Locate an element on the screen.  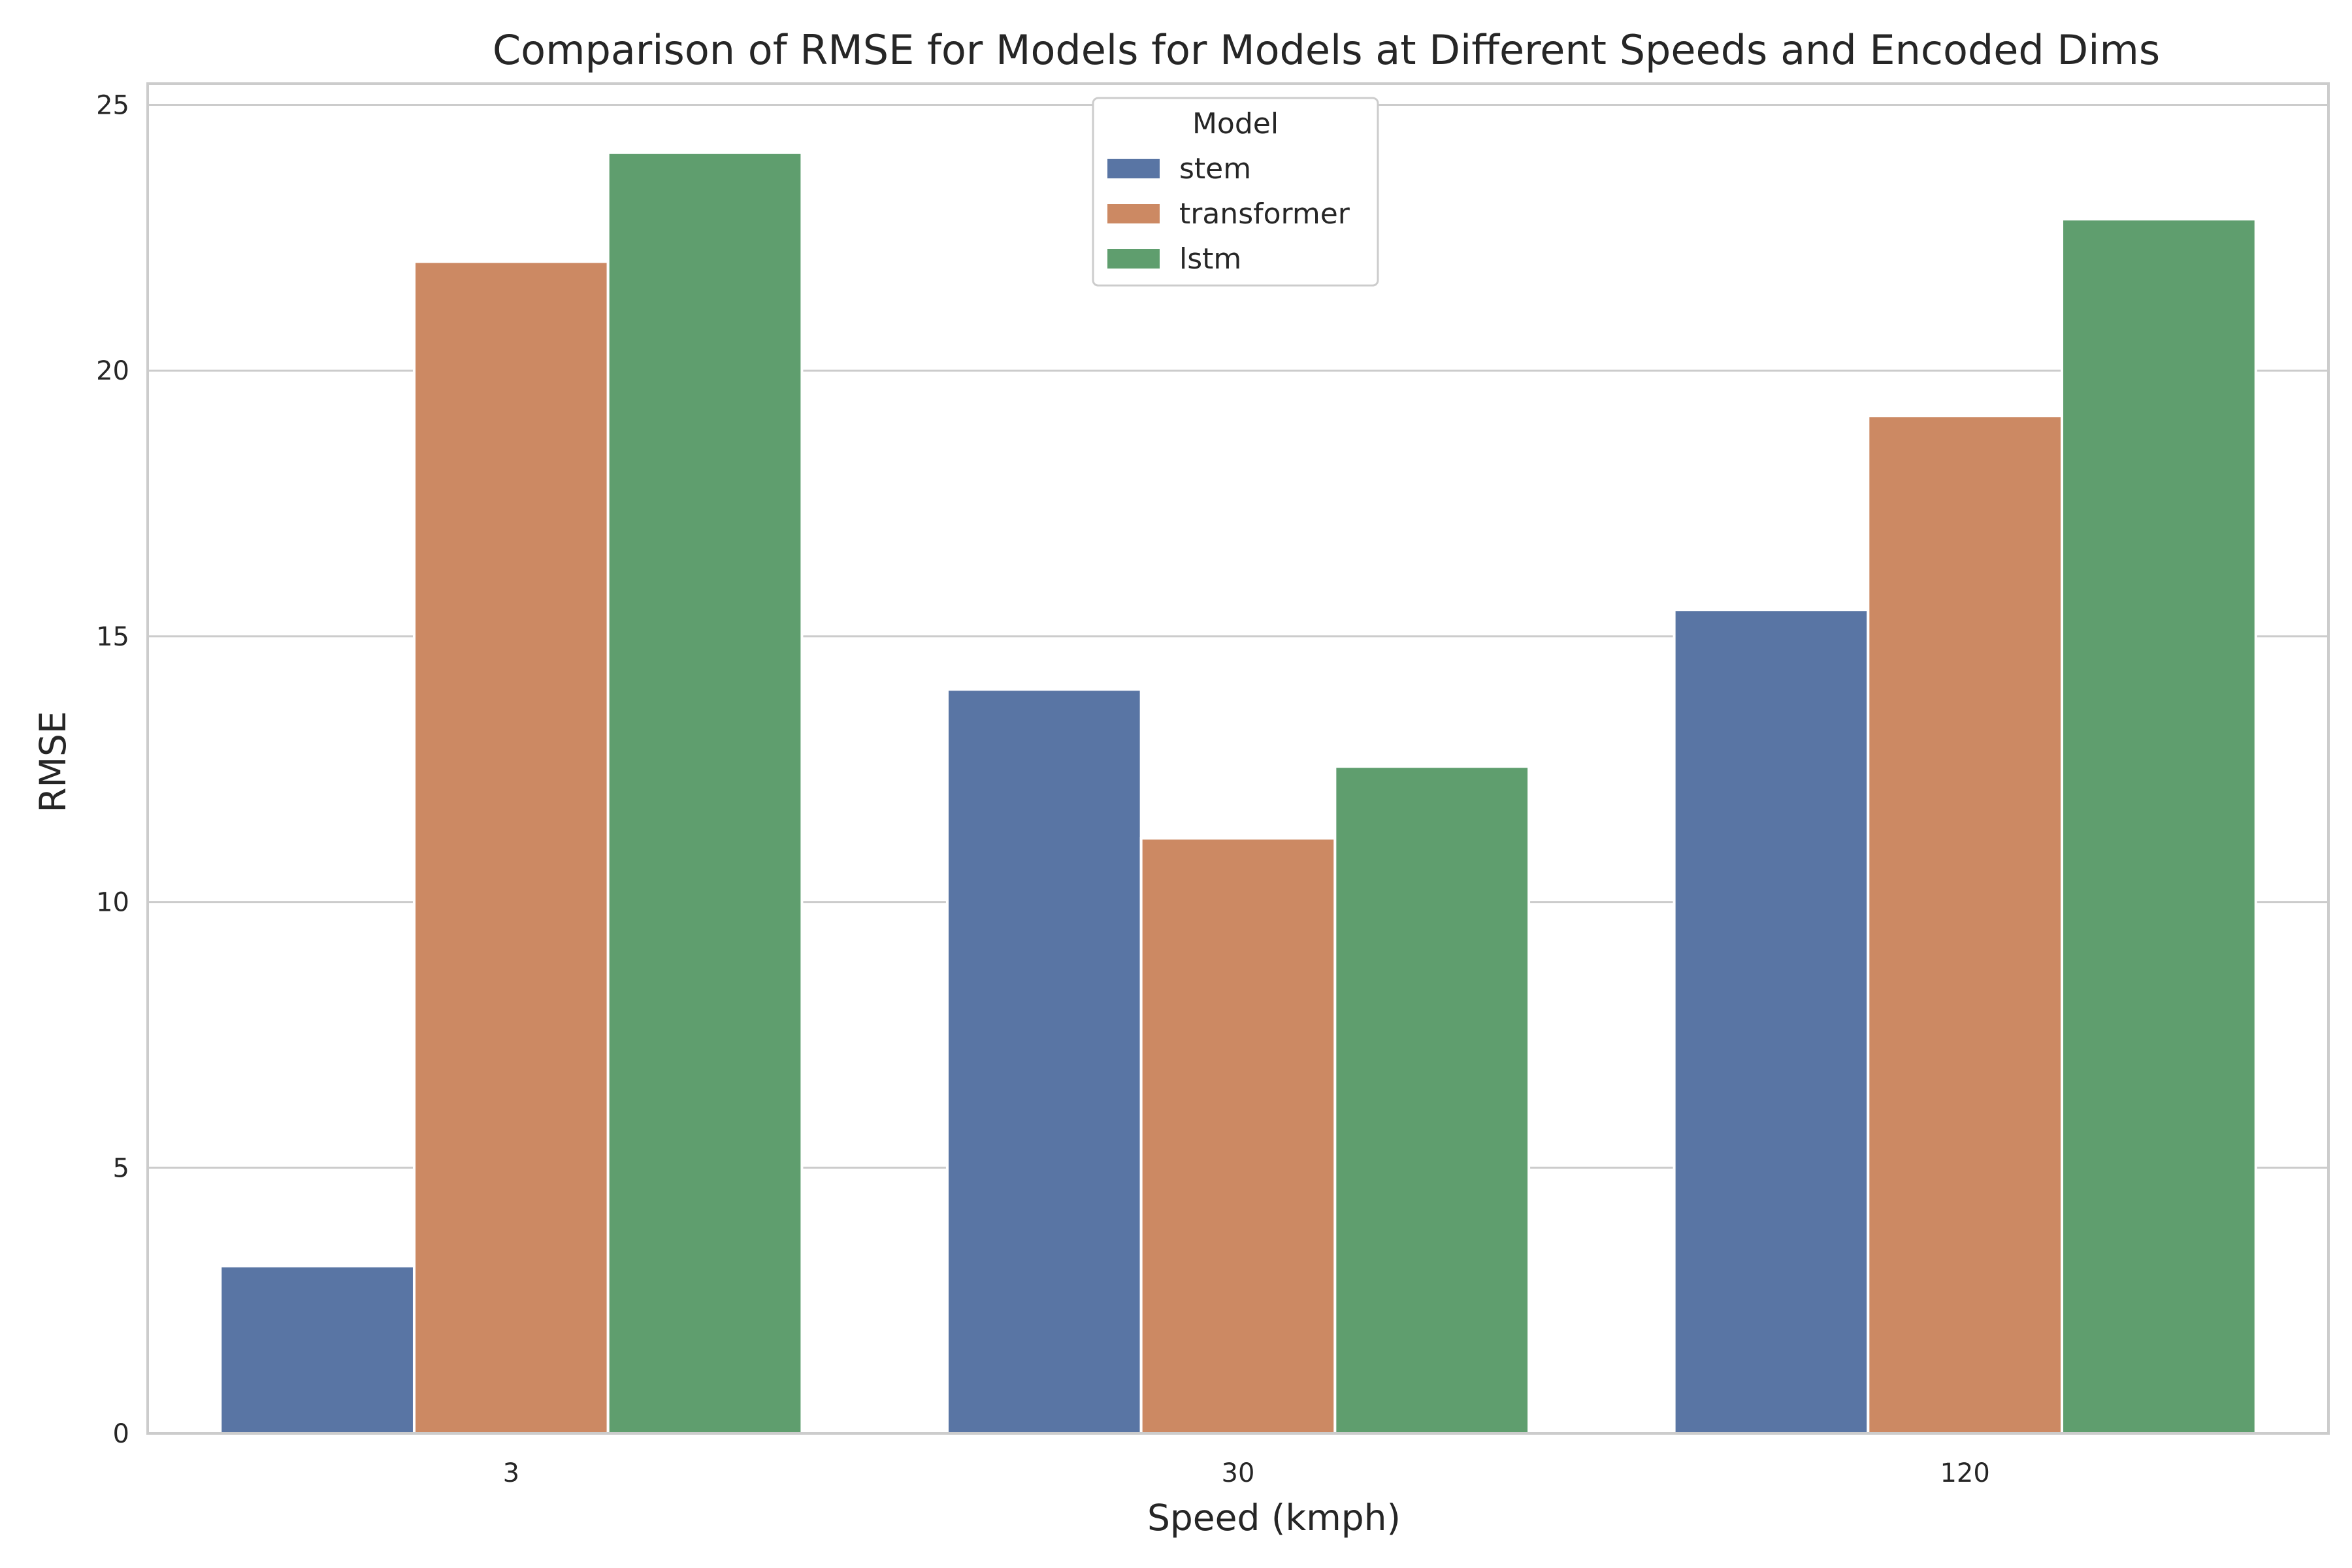
legend-items: stem transformer lstm is located at coordinates (1228, 214).